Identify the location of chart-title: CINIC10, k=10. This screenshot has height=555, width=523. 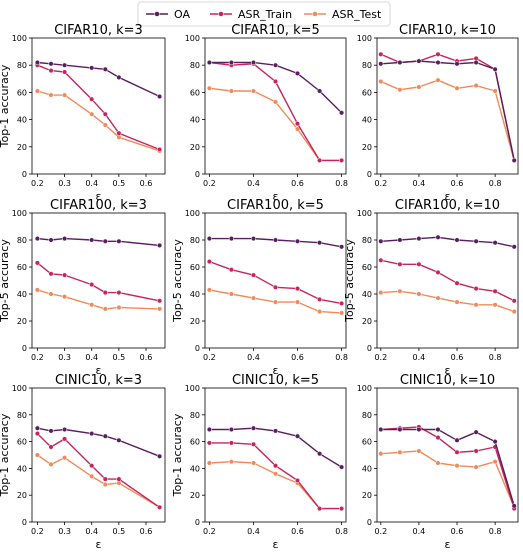
(447, 380).